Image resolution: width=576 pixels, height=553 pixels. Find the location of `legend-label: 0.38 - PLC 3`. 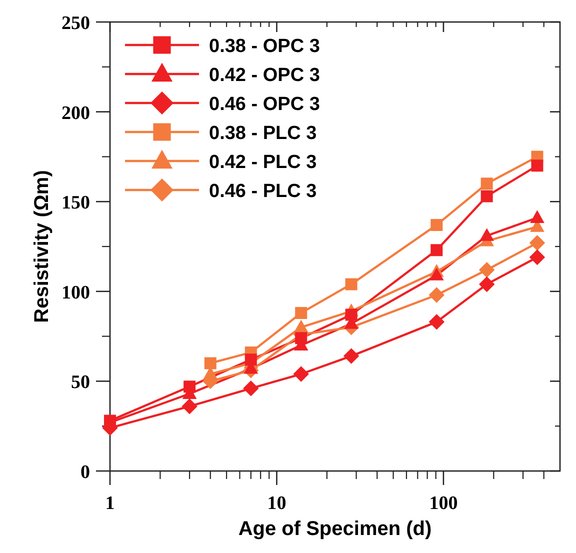

legend-label: 0.38 - PLC 3 is located at coordinates (263, 133).